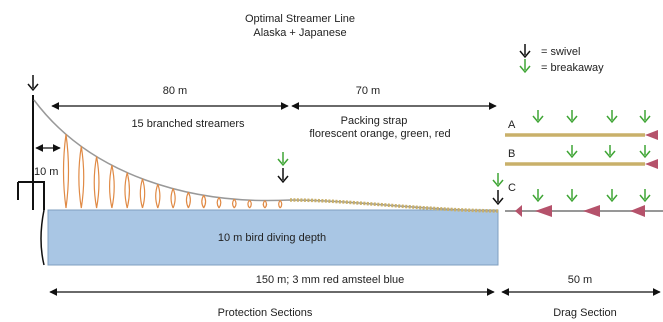 This screenshot has width=663, height=322. What do you see at coordinates (498, 180) in the screenshot?
I see `drag-end-breakaway-icon` at bounding box center [498, 180].